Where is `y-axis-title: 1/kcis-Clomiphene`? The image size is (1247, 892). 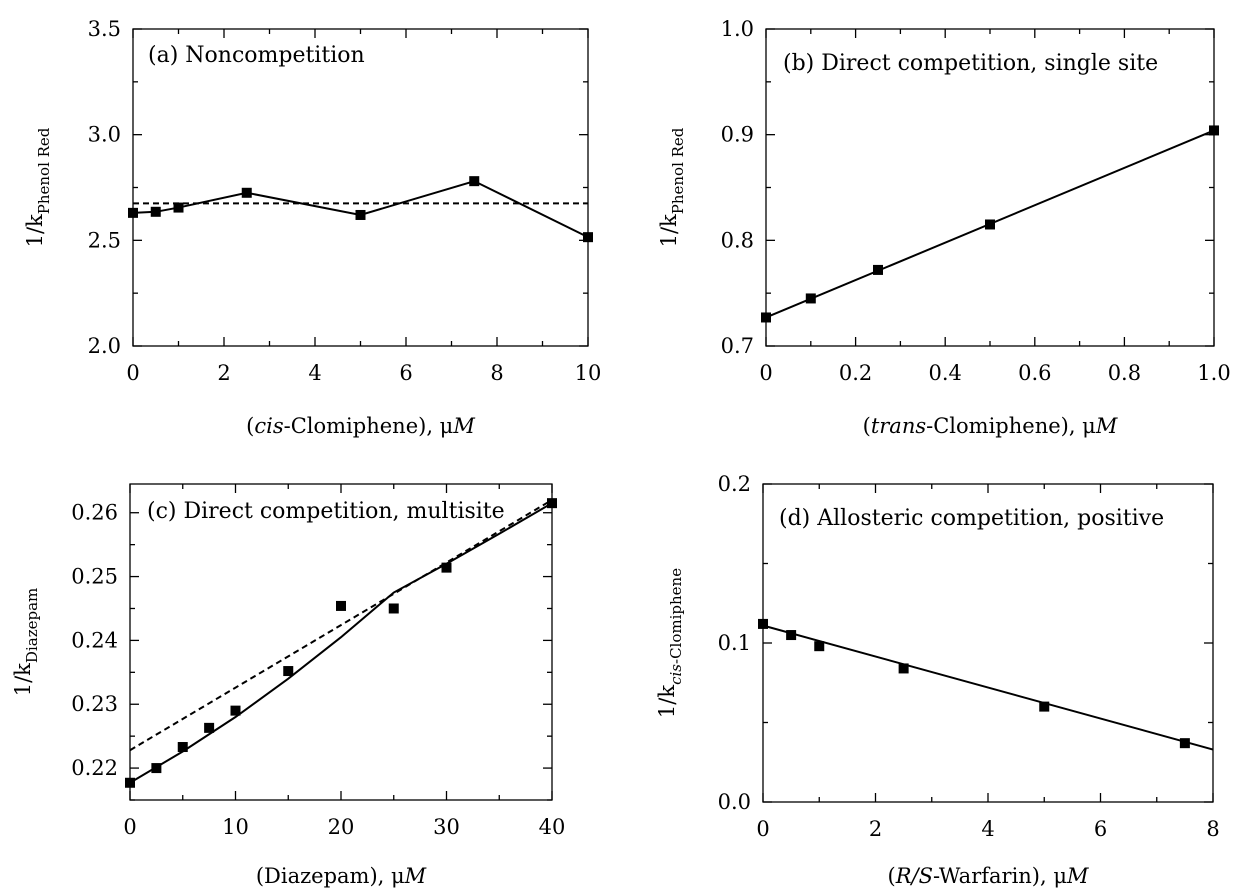 y-axis-title: 1/kcis-Clomiphene is located at coordinates (670, 643).